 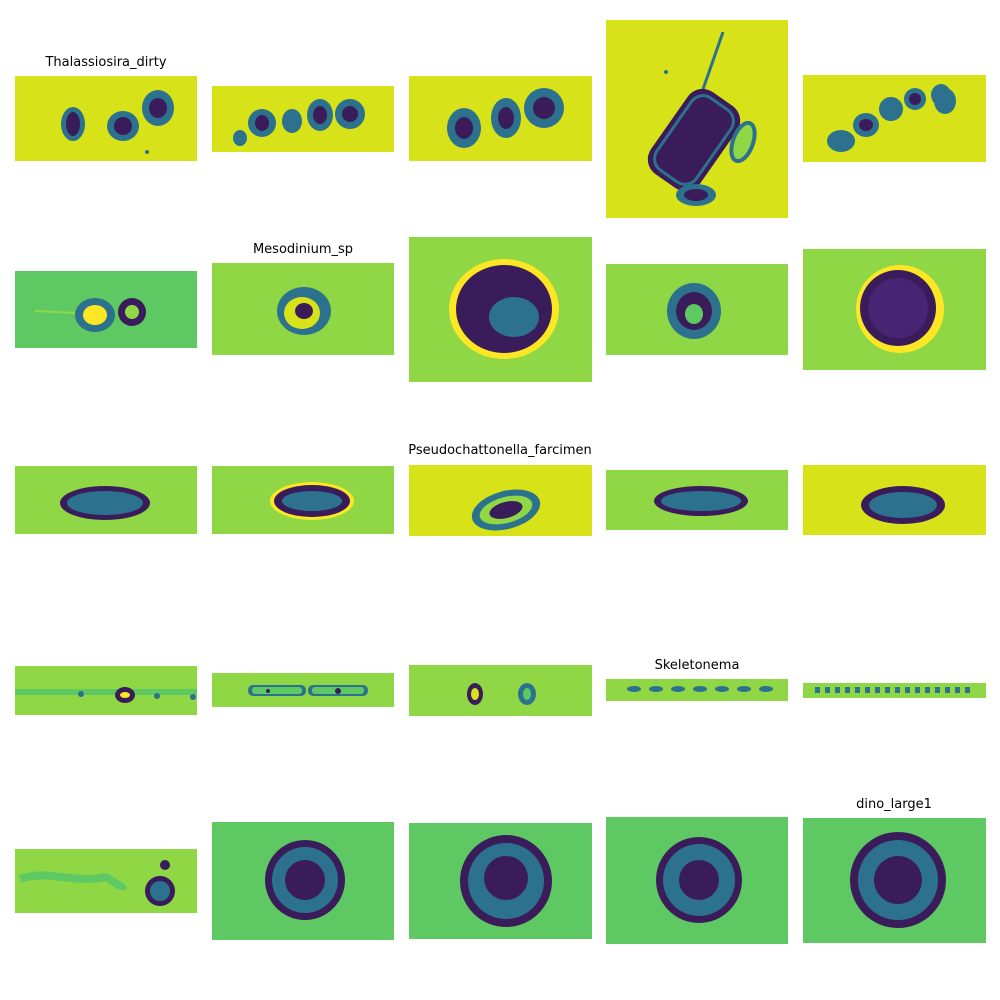 What do you see at coordinates (697, 690) in the screenshot?
I see `plankton-image-r3c3` at bounding box center [697, 690].